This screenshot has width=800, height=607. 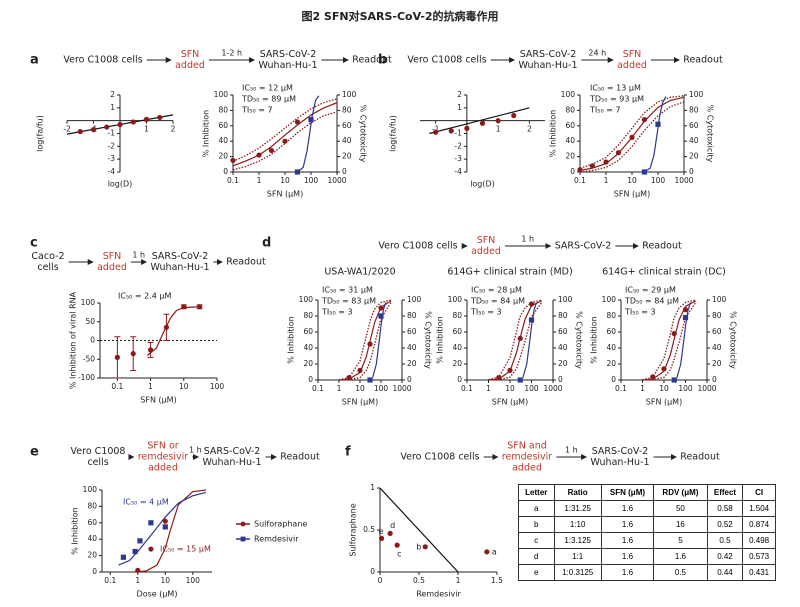 What do you see at coordinates (173, 129) in the screenshot?
I see `x-tick-label: 2` at bounding box center [173, 129].